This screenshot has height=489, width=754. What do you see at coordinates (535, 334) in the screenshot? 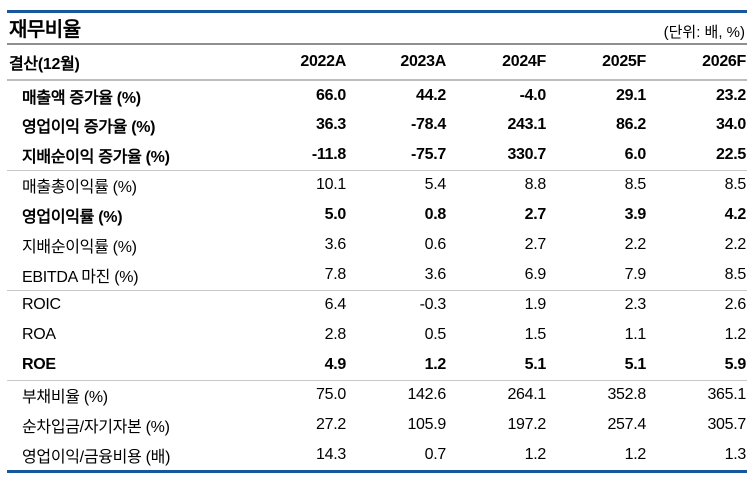
I see `value-cell: 1.5` at bounding box center [535, 334].